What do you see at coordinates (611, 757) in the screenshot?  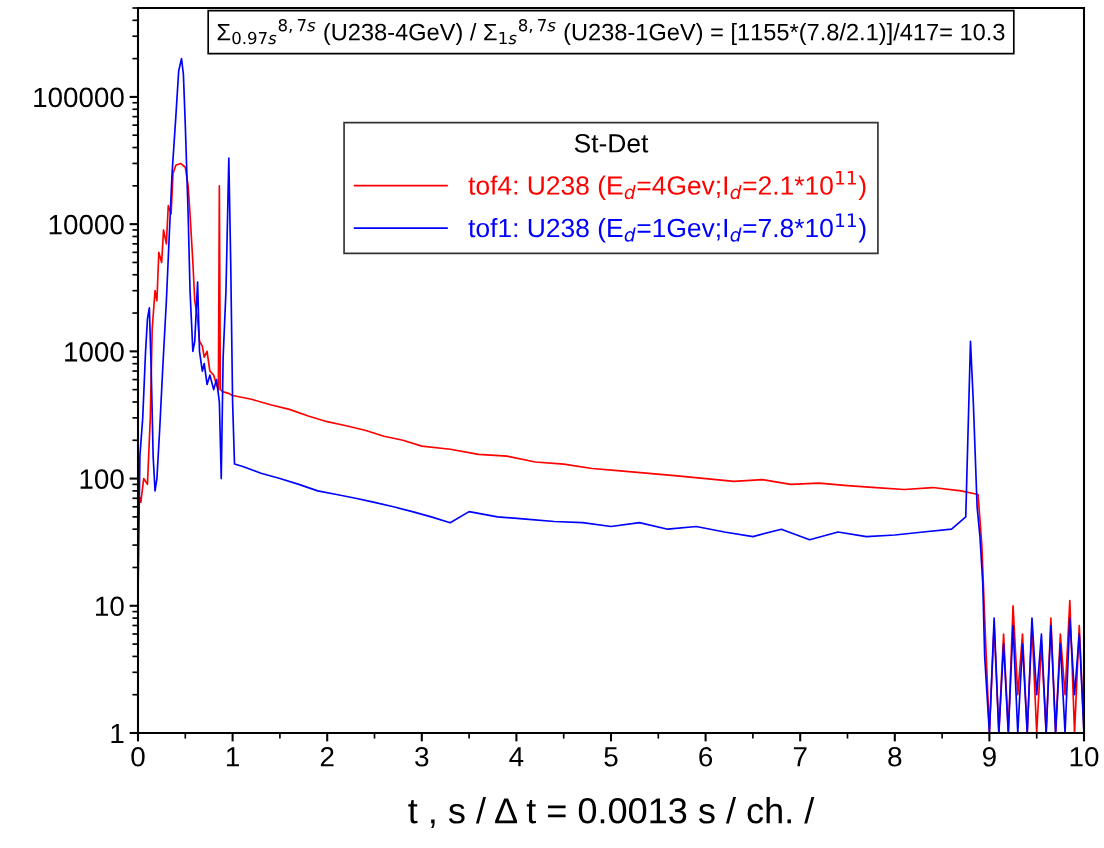 I see `x-tick-label: 5` at bounding box center [611, 757].